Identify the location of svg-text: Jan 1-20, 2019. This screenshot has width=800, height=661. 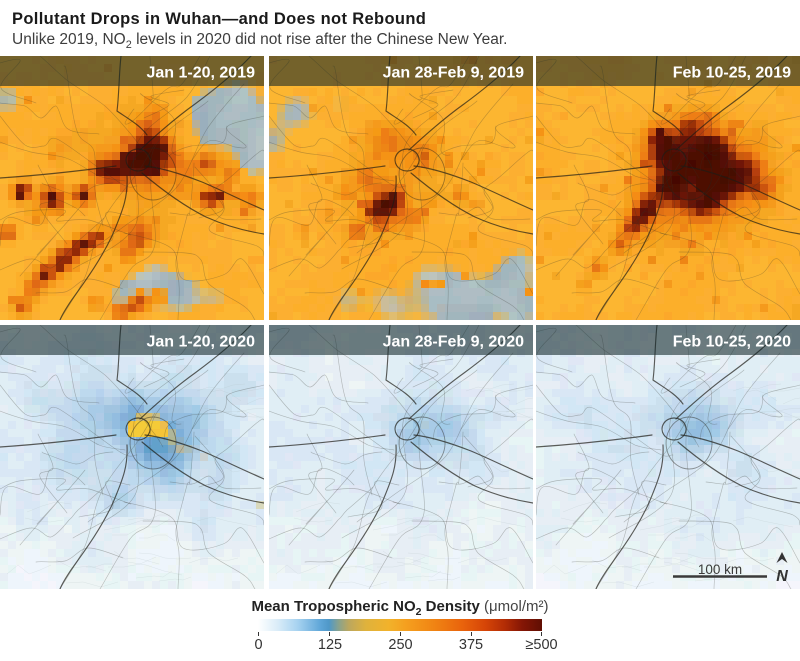
(200, 73).